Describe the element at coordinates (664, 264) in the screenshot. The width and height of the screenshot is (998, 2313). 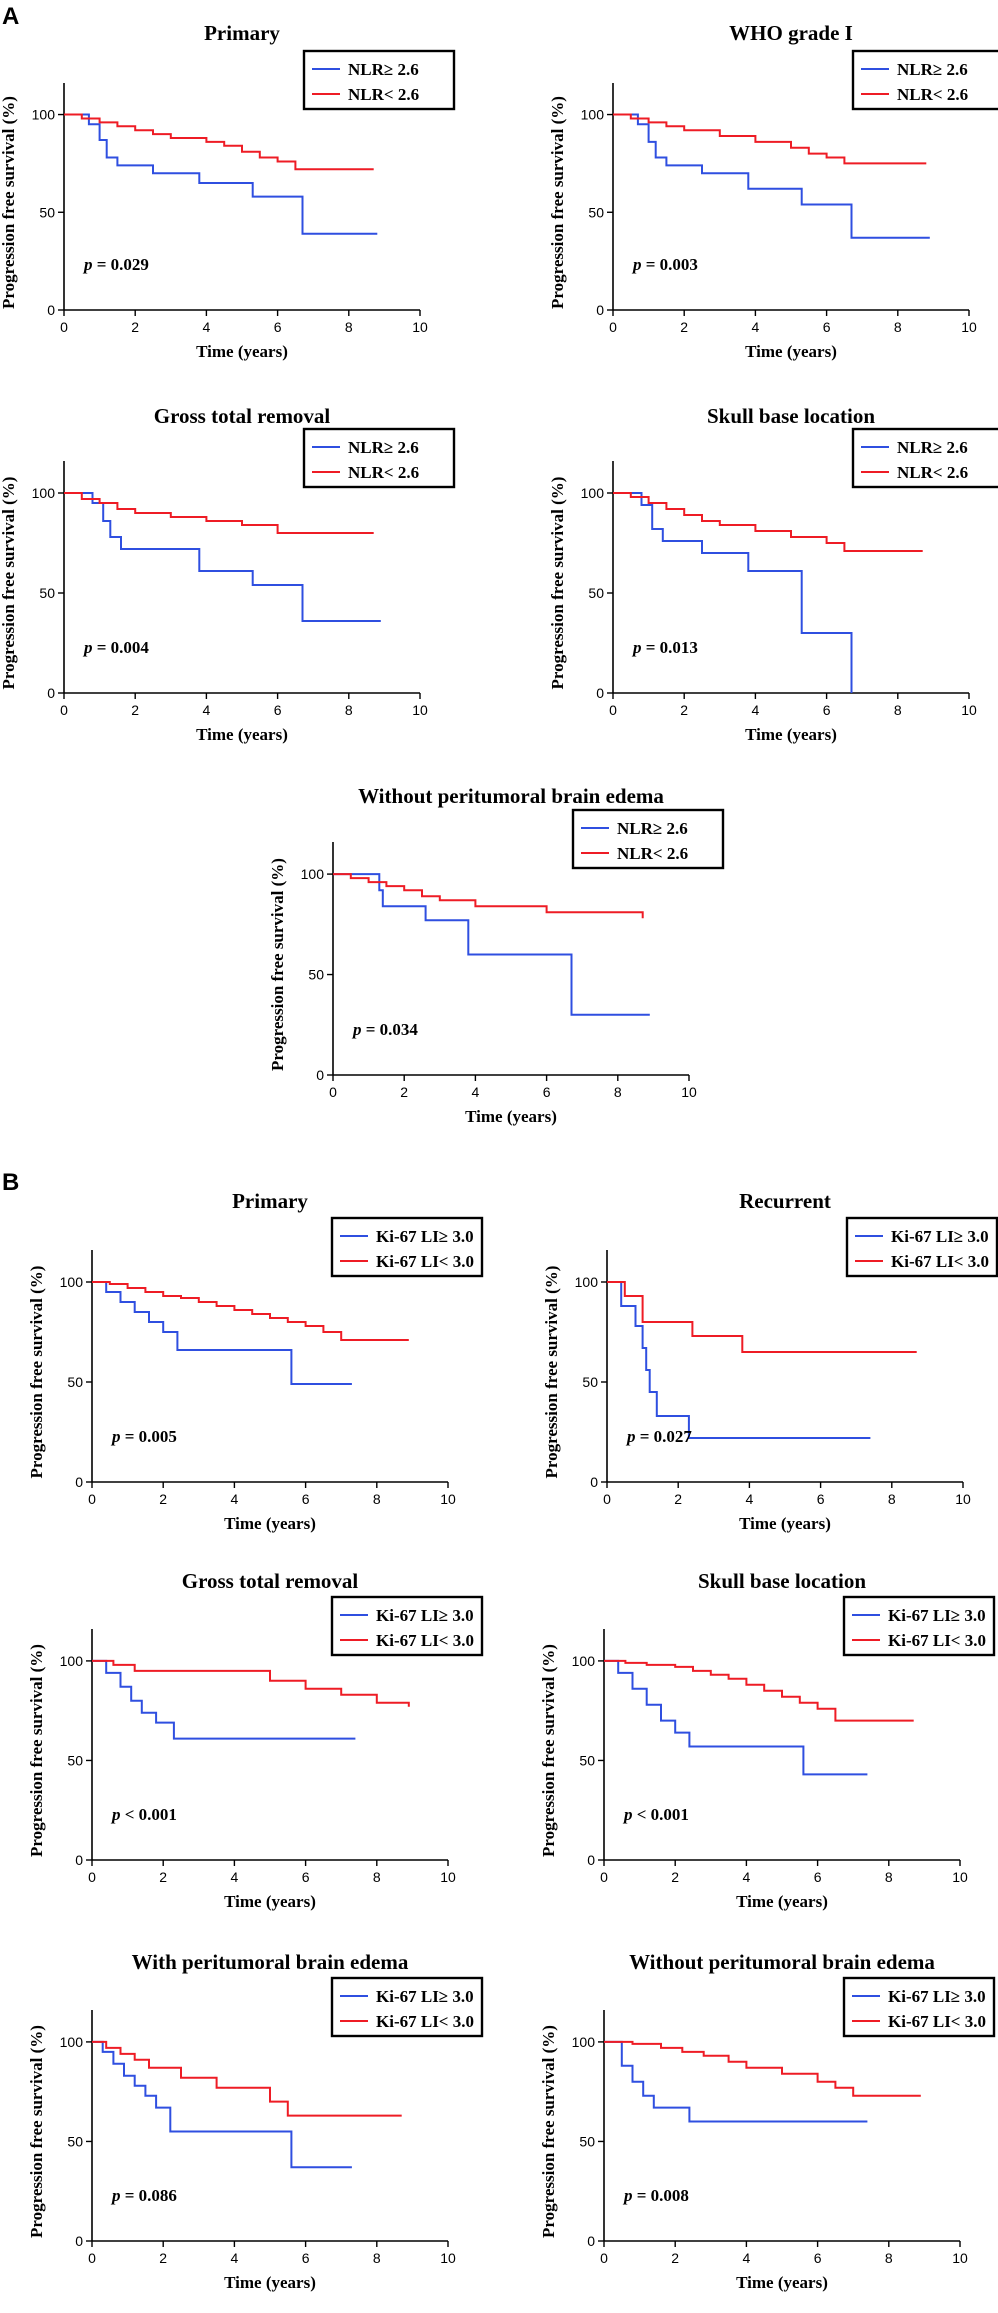
I see `p-value-annotation: p = 0.003` at that location.